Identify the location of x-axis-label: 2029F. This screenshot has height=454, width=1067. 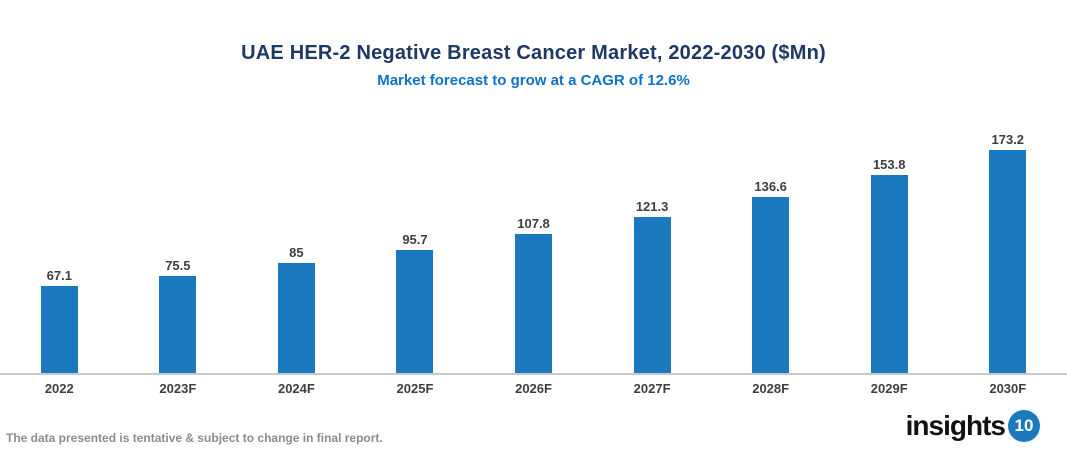
(889, 388).